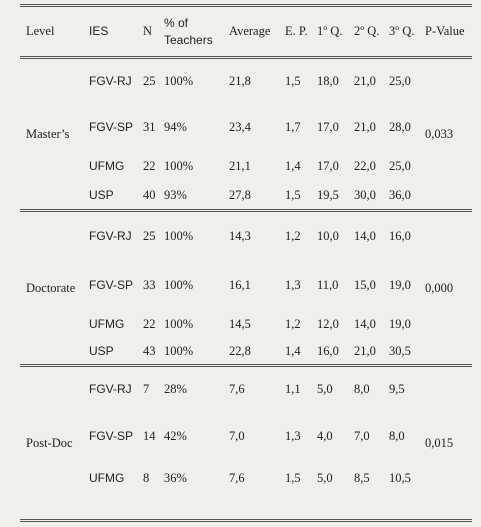 Image resolution: width=481 pixels, height=527 pixels. Describe the element at coordinates (332, 32) in the screenshot. I see `header-cell: 1º Q.` at that location.